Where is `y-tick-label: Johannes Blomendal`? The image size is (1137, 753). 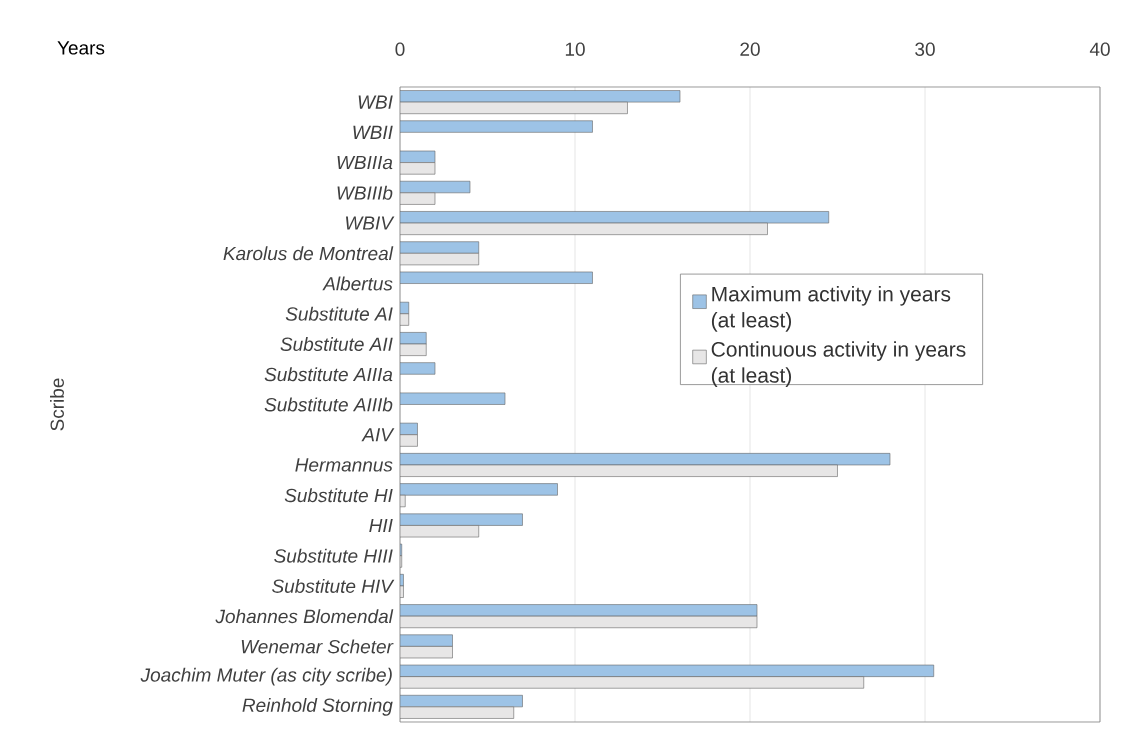 y-tick-label: Johannes Blomendal is located at coordinates (304, 616).